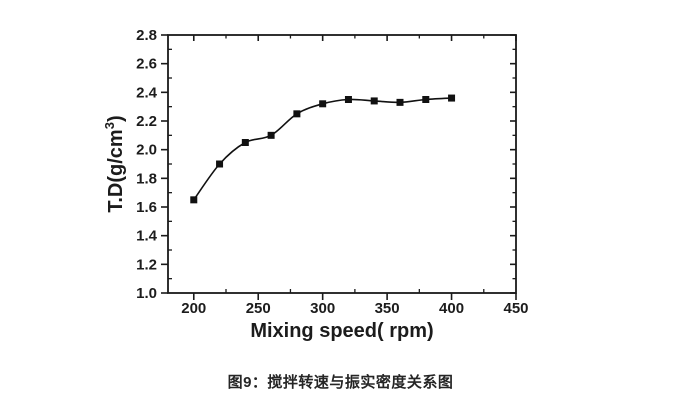 This screenshot has width=681, height=410. I want to click on y-tick-label: 2.8, so click(146, 35).